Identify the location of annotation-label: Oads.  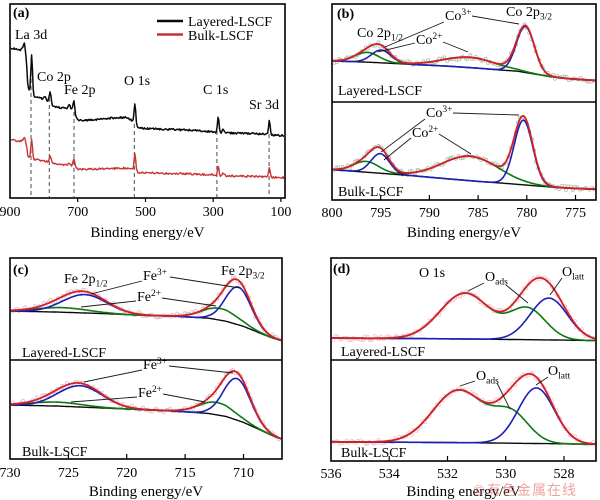
(496, 279).